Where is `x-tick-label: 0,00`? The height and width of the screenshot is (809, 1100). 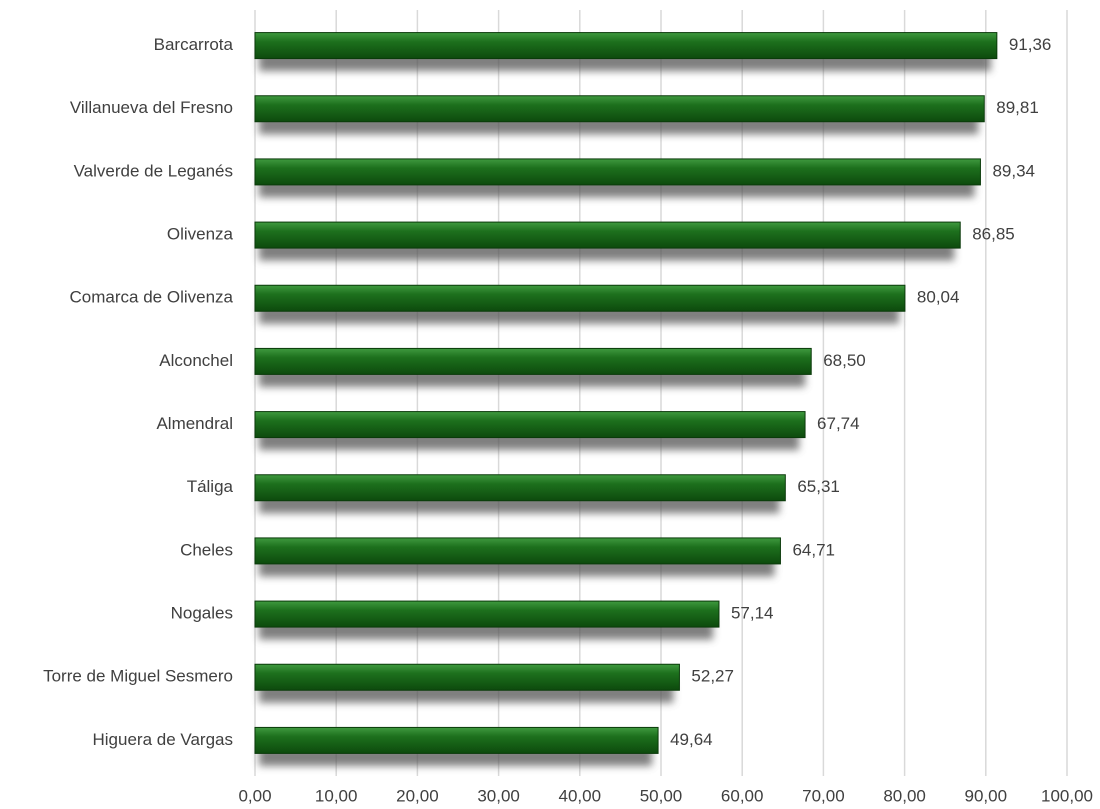 x-tick-label: 0,00 is located at coordinates (254, 795).